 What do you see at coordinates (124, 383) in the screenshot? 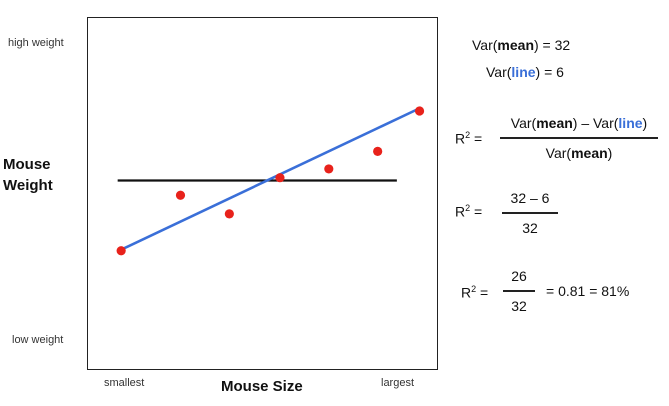
I see `x-tick-label-smallest: smallest` at bounding box center [124, 383].